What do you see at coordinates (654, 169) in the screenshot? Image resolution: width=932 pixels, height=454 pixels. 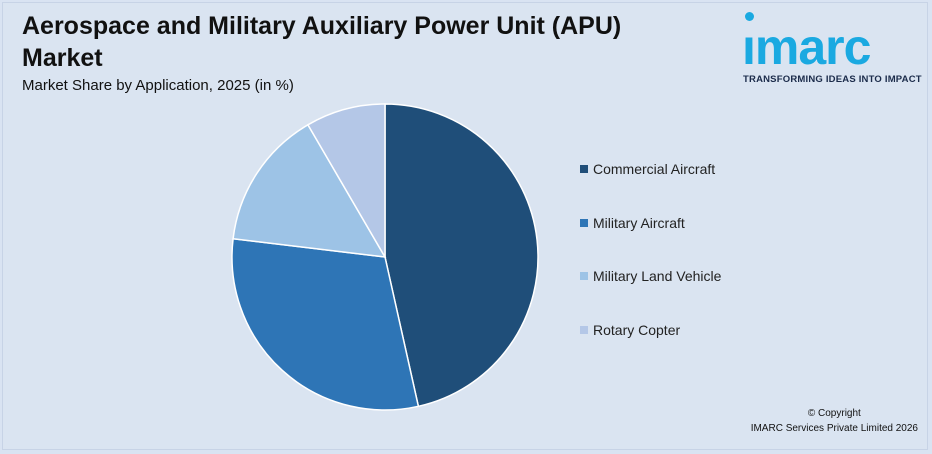 I see `legend-label: Commercial Aircraft` at bounding box center [654, 169].